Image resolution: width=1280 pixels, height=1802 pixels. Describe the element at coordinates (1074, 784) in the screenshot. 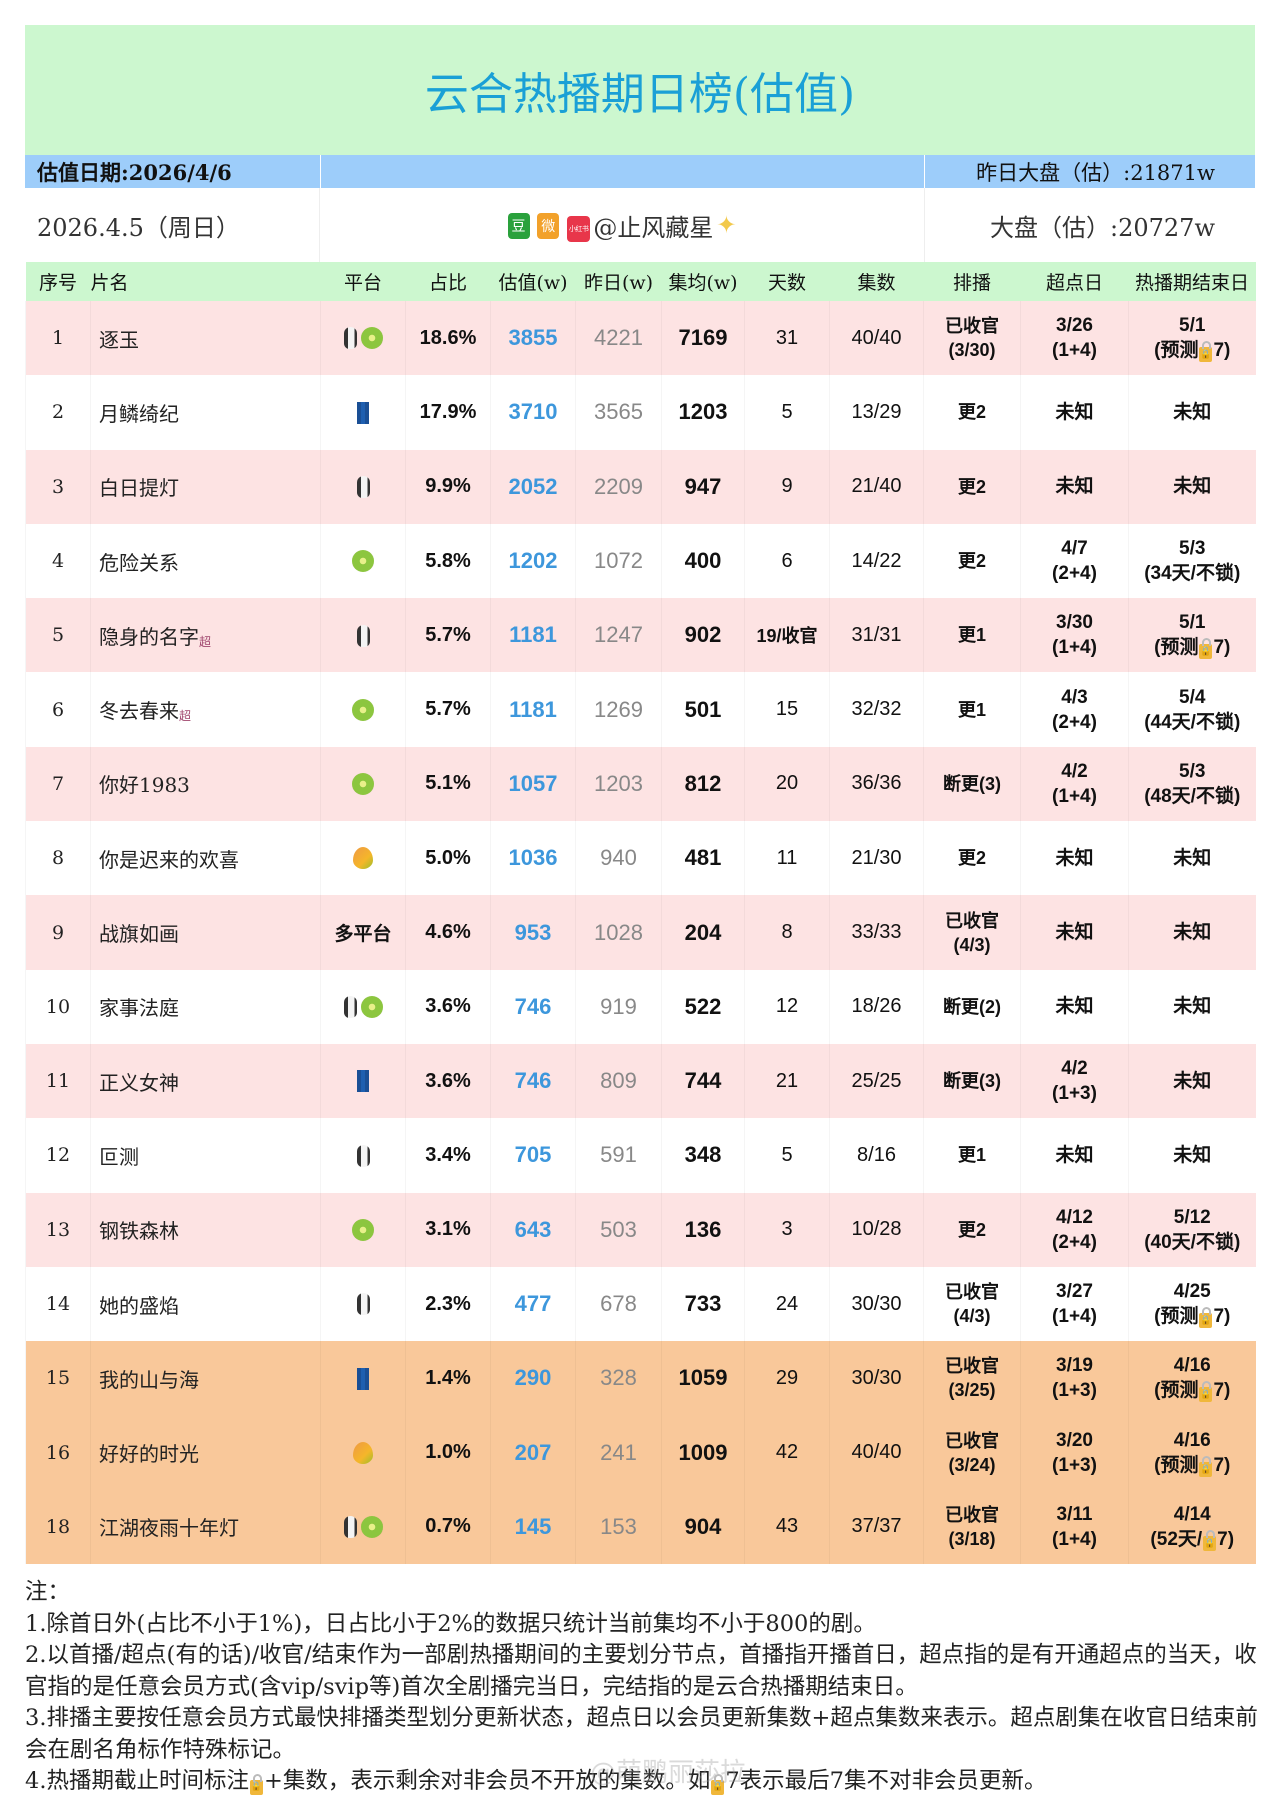

I see `super-day-cell: 4/2 (1+4)` at that location.